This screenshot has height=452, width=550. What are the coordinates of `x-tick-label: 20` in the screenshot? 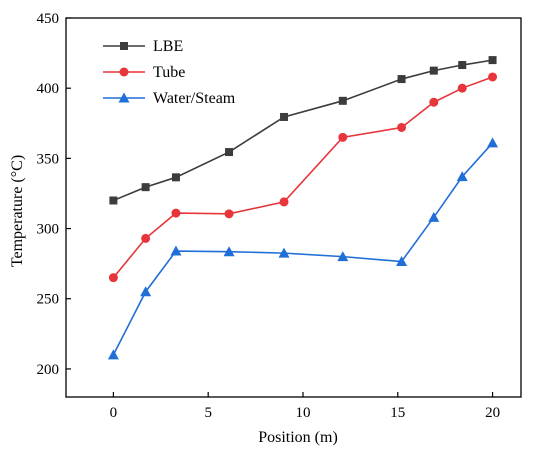 It's located at (492, 413).